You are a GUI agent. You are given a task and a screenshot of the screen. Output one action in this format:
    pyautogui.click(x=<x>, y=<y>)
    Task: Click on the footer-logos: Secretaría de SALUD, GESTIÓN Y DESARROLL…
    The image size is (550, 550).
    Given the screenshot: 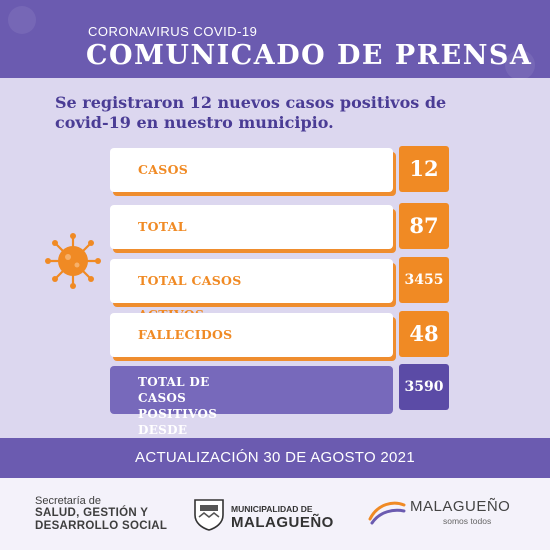 What is the action you would take?
    pyautogui.click(x=275, y=514)
    